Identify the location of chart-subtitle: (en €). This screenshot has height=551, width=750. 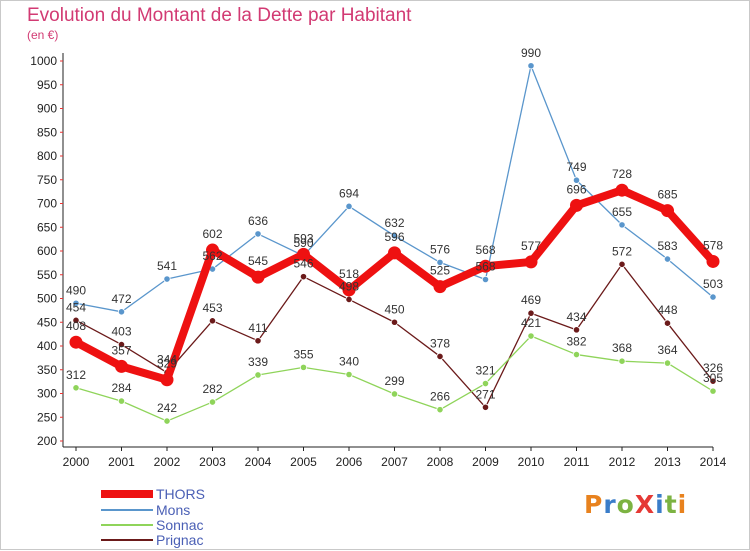
(43, 35).